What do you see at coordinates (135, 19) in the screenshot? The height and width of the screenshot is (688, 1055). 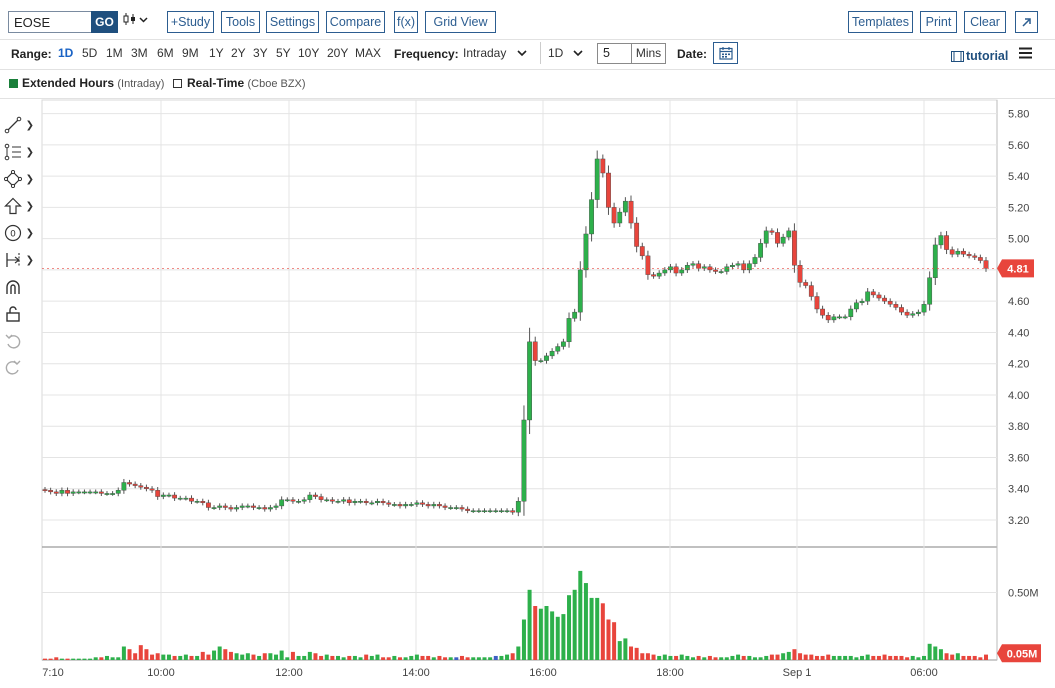 I see `chart-type-button` at bounding box center [135, 19].